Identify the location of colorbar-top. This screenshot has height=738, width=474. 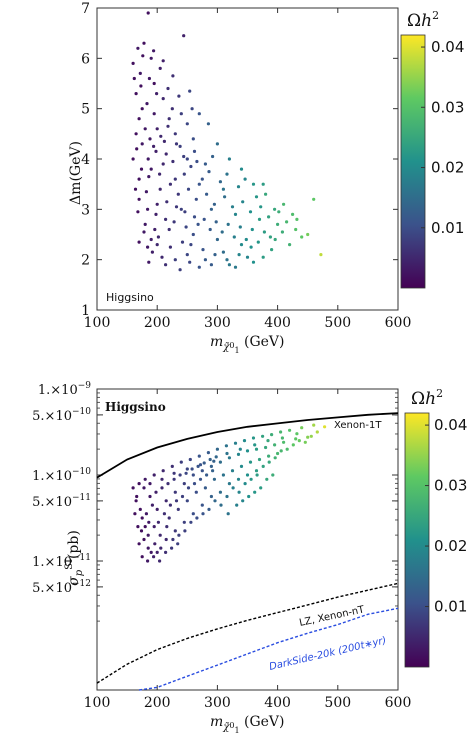
(413, 161).